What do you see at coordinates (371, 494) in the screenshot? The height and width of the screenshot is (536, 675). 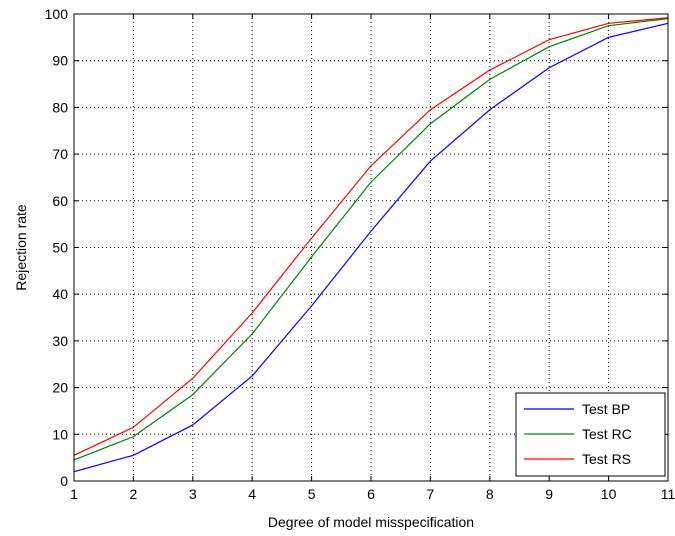 I see `x-tick-label: 6` at bounding box center [371, 494].